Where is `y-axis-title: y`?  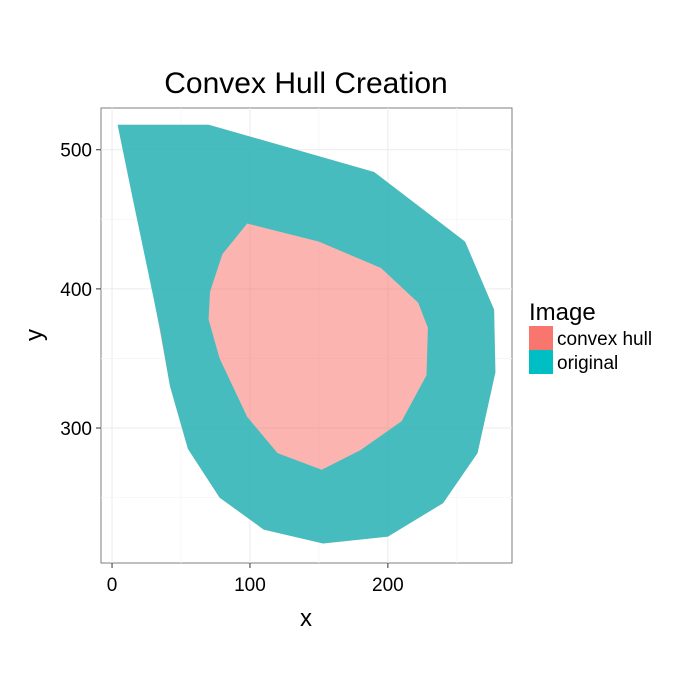 y-axis-title: y is located at coordinates (34, 335).